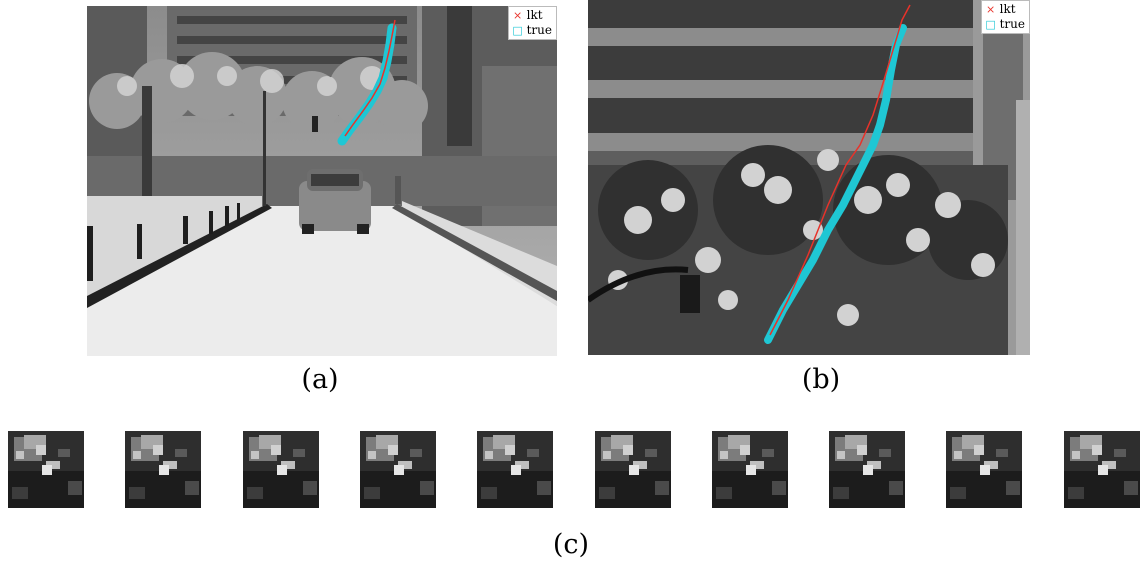  What do you see at coordinates (320, 379) in the screenshot?
I see `caption-a: (a)` at bounding box center [320, 379].